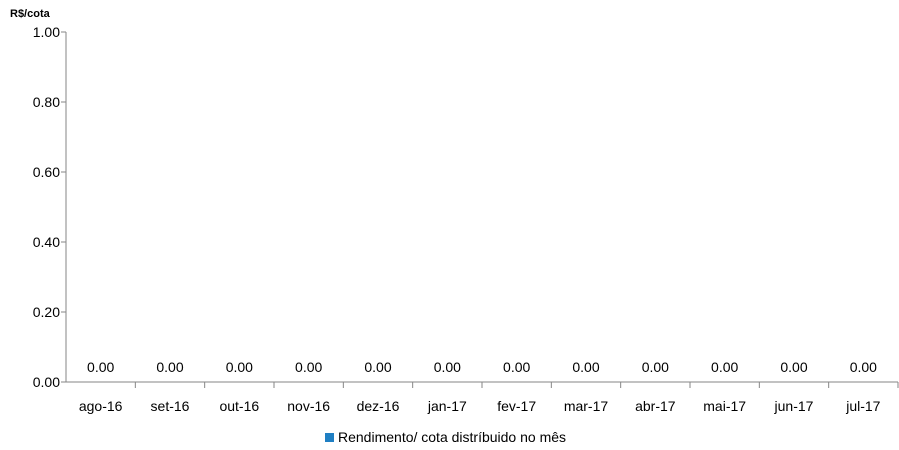 The width and height of the screenshot is (899, 450). Describe the element at coordinates (46, 382) in the screenshot. I see `y-tick-label: 0.00` at that location.